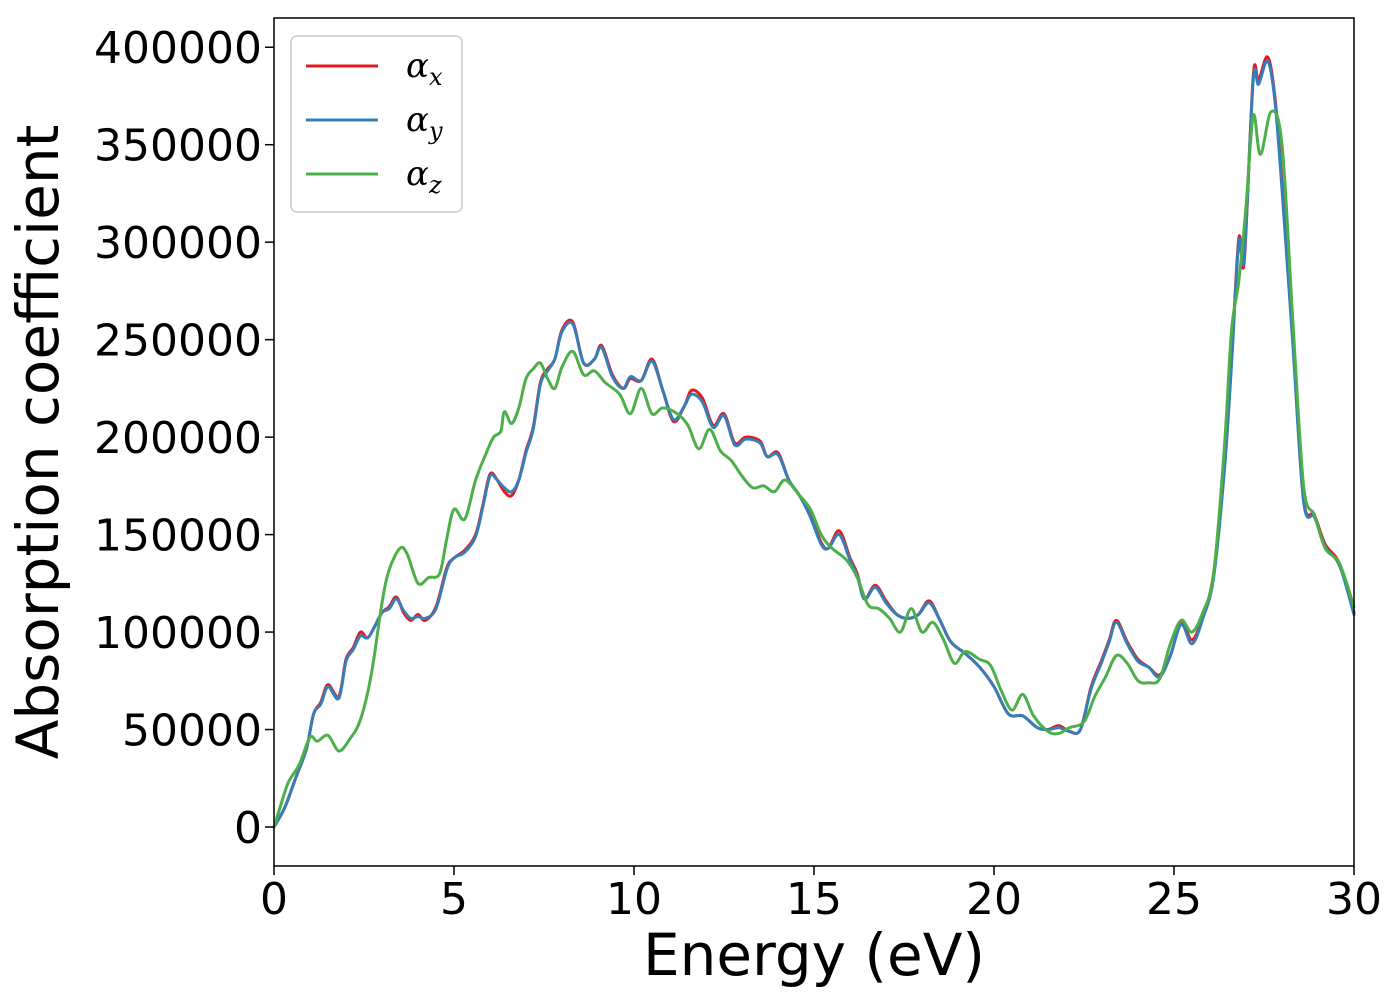 The width and height of the screenshot is (1400, 1000). What do you see at coordinates (814, 955) in the screenshot?
I see `x-axis-title: Energy (eV)` at bounding box center [814, 955].